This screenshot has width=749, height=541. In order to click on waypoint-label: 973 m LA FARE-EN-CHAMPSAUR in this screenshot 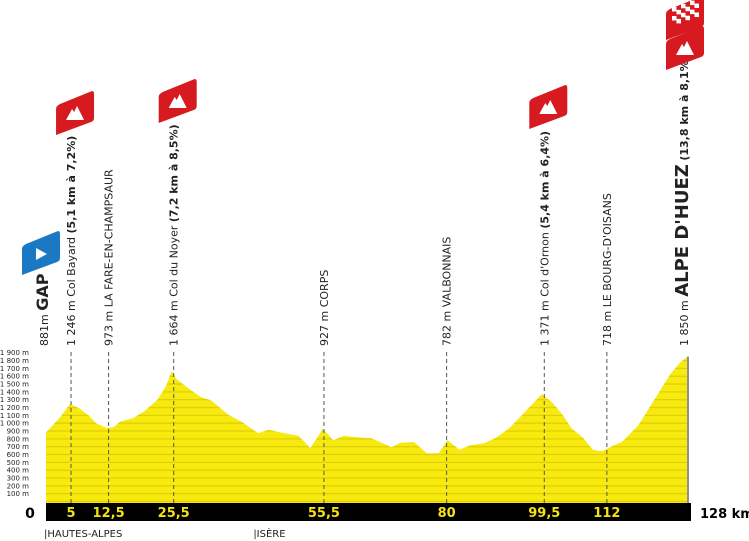, I will do `click(109, 257)`.